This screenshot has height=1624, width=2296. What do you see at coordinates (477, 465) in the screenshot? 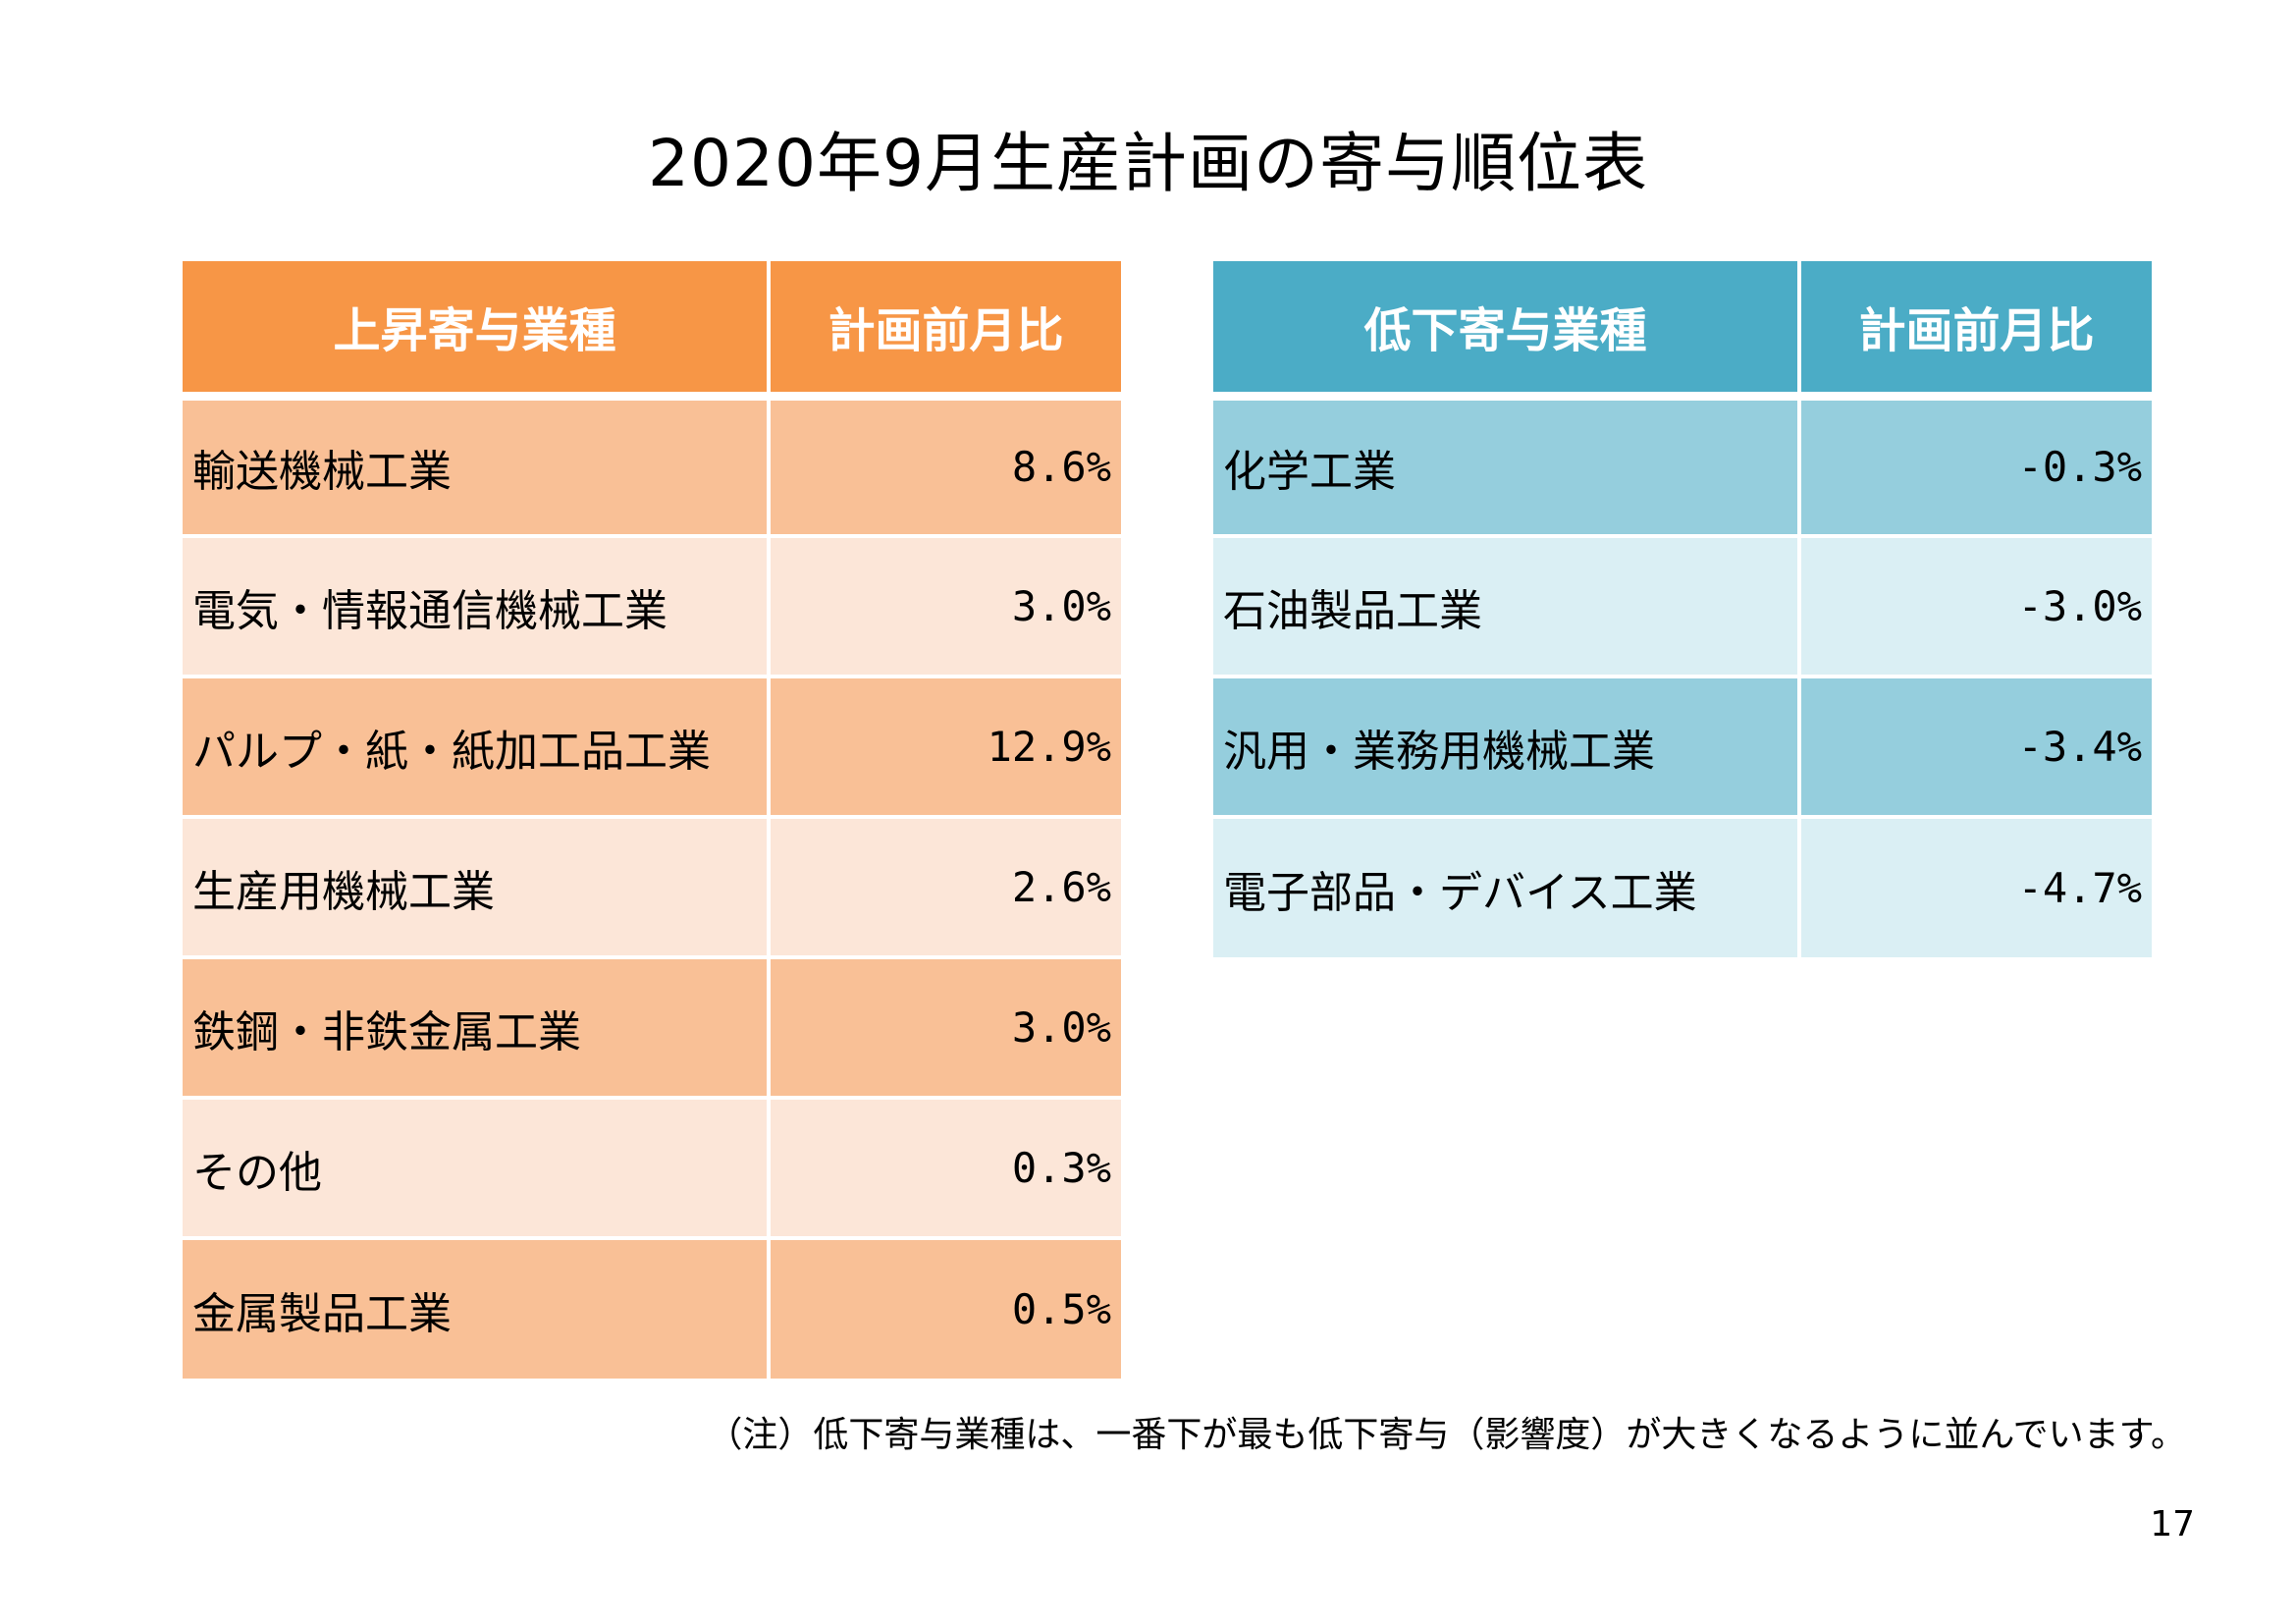
I see `industry-cell: 輸送機械工業` at bounding box center [477, 465].